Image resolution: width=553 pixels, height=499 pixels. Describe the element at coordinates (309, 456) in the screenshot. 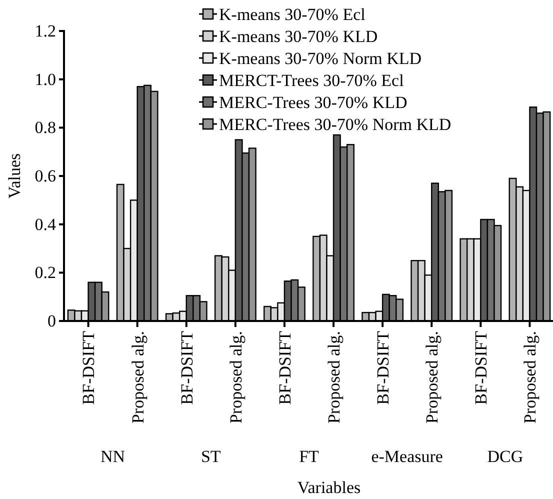

I see `text: FT` at that location.